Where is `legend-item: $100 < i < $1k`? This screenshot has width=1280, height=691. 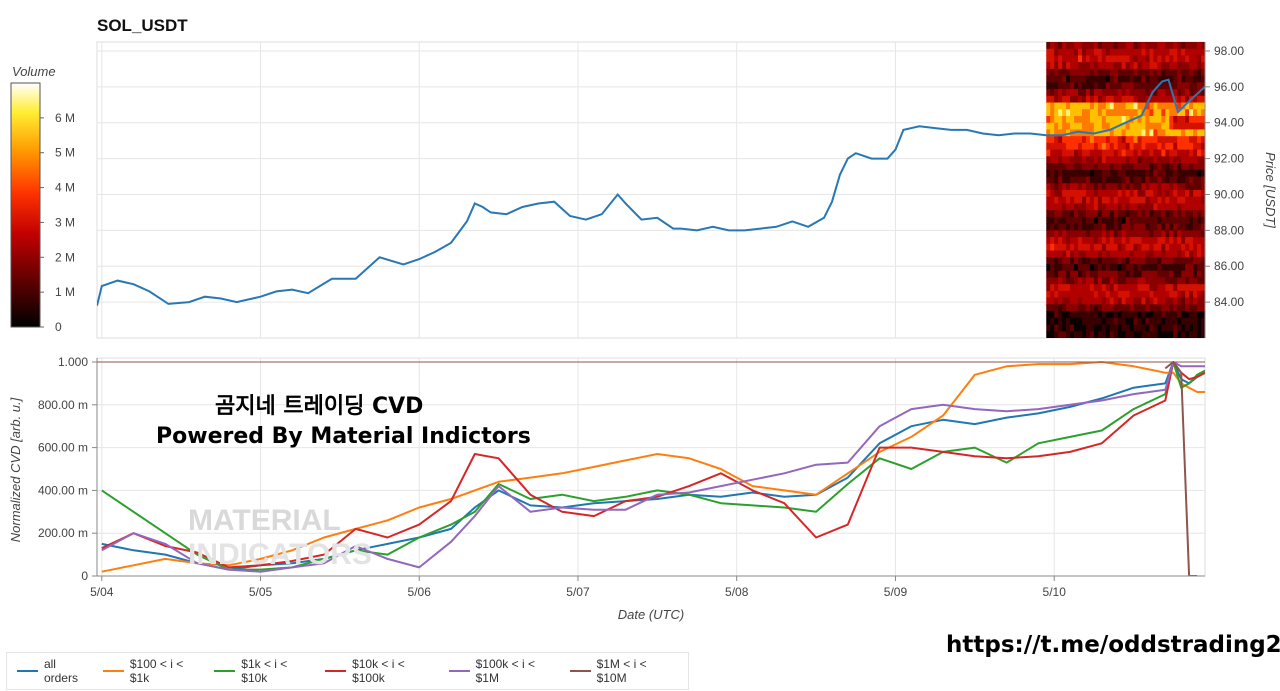
legend-item: $100 < i < $1k is located at coordinates (152, 671).